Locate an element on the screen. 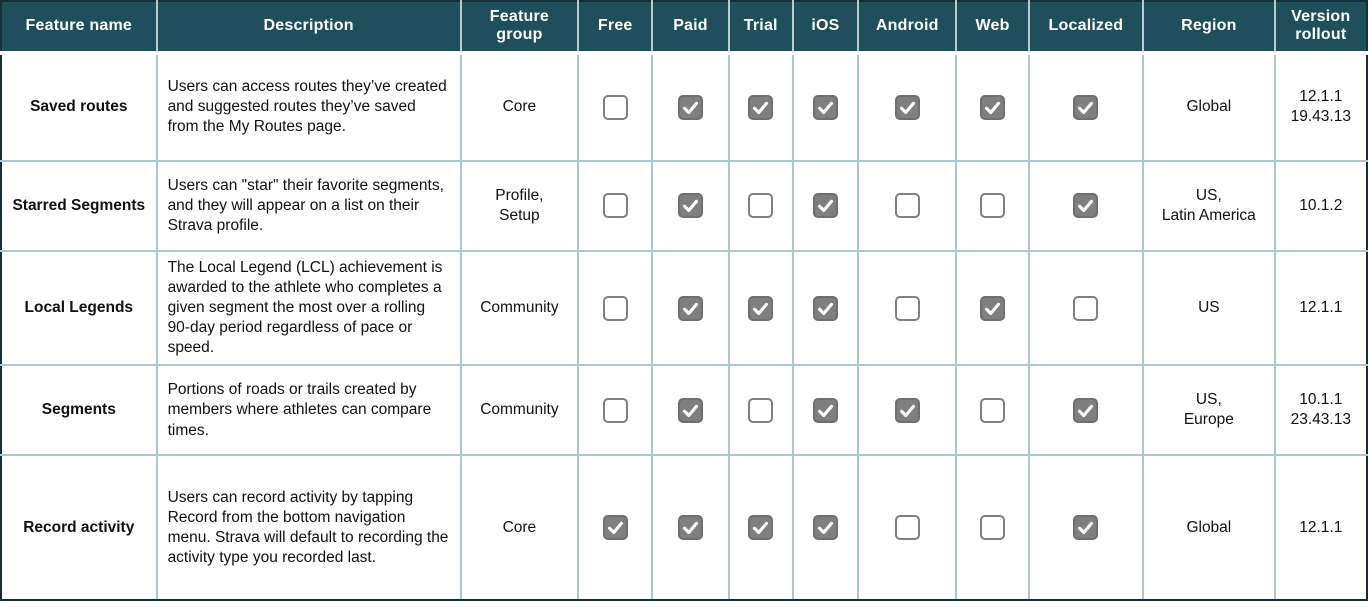  column-header-web: Web is located at coordinates (993, 27).